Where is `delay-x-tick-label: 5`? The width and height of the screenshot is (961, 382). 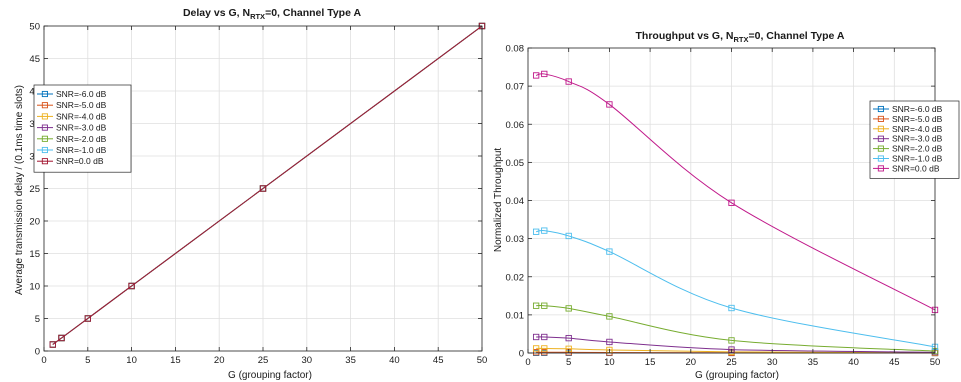
delay-x-tick-label: 5 is located at coordinates (87, 360).